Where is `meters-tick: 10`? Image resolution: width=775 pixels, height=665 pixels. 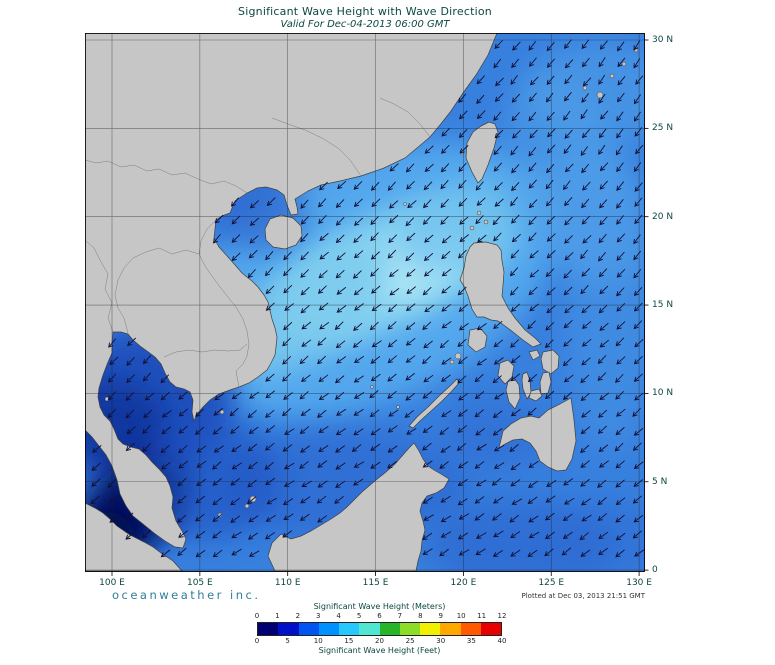
meters-tick: 10 is located at coordinates (461, 616).